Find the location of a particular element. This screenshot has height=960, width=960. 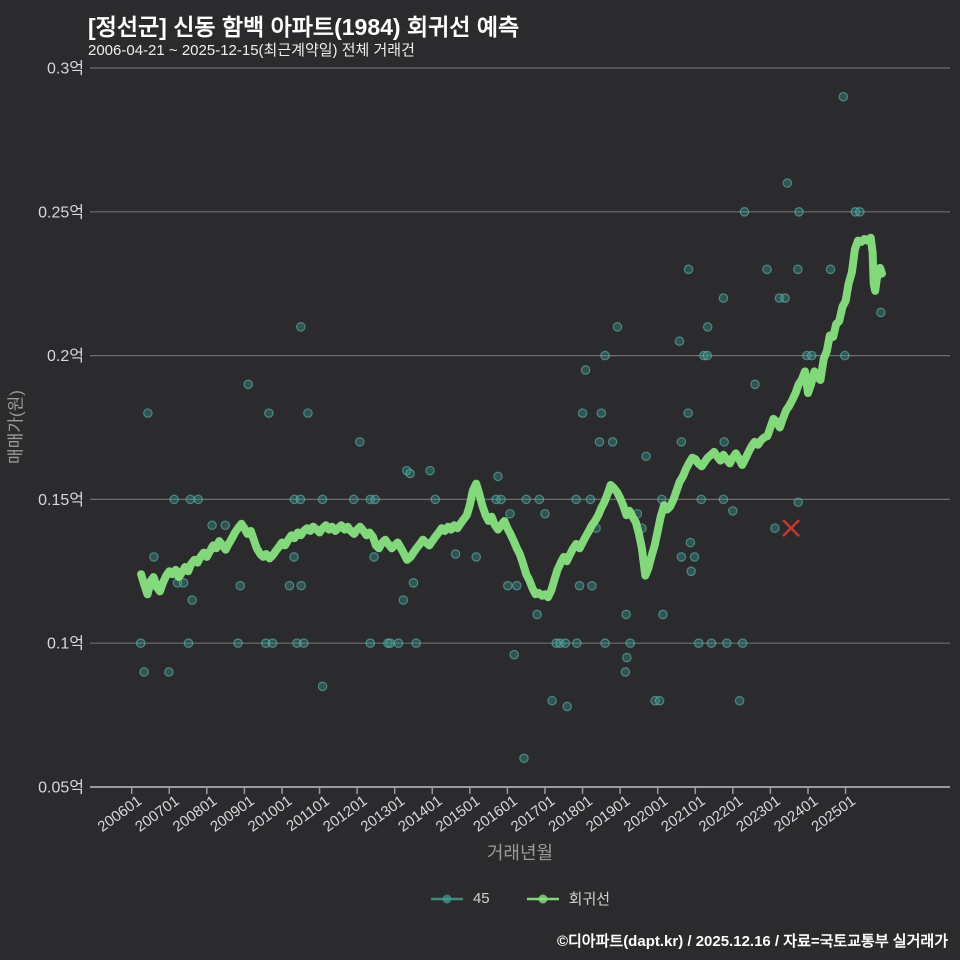

legend-dot-regression is located at coordinates (543, 898).